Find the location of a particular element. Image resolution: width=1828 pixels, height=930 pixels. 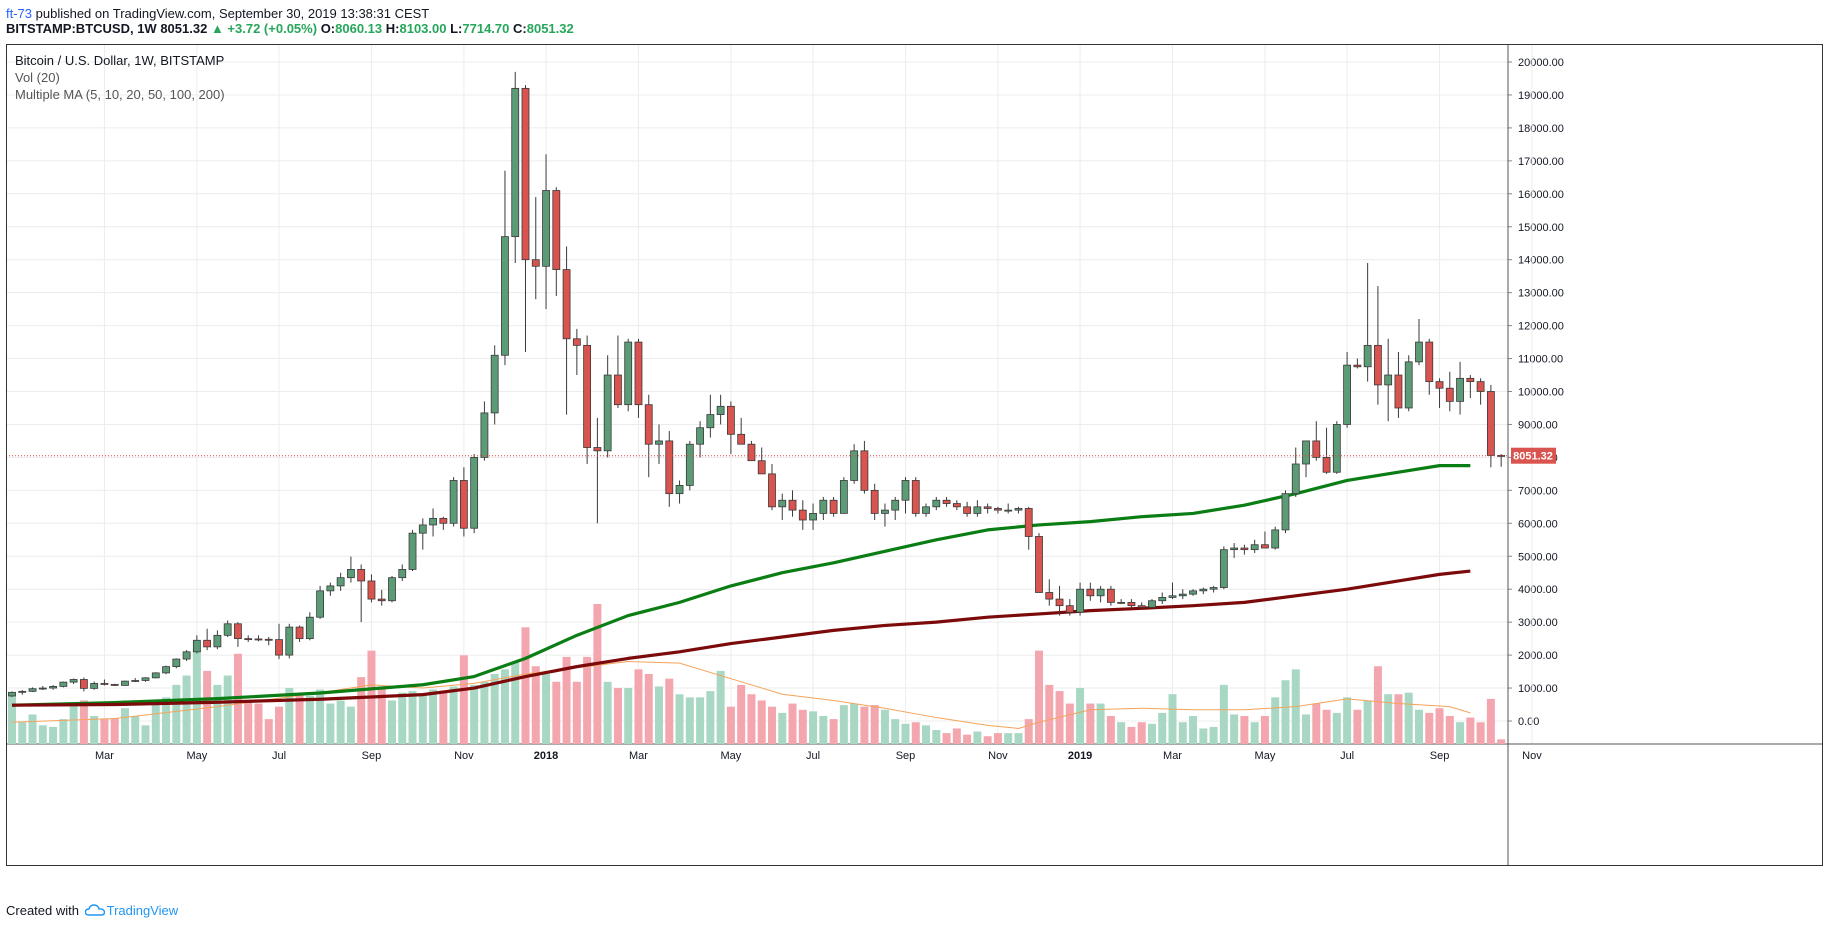

legend-volume: Vol (20) is located at coordinates (37, 77).